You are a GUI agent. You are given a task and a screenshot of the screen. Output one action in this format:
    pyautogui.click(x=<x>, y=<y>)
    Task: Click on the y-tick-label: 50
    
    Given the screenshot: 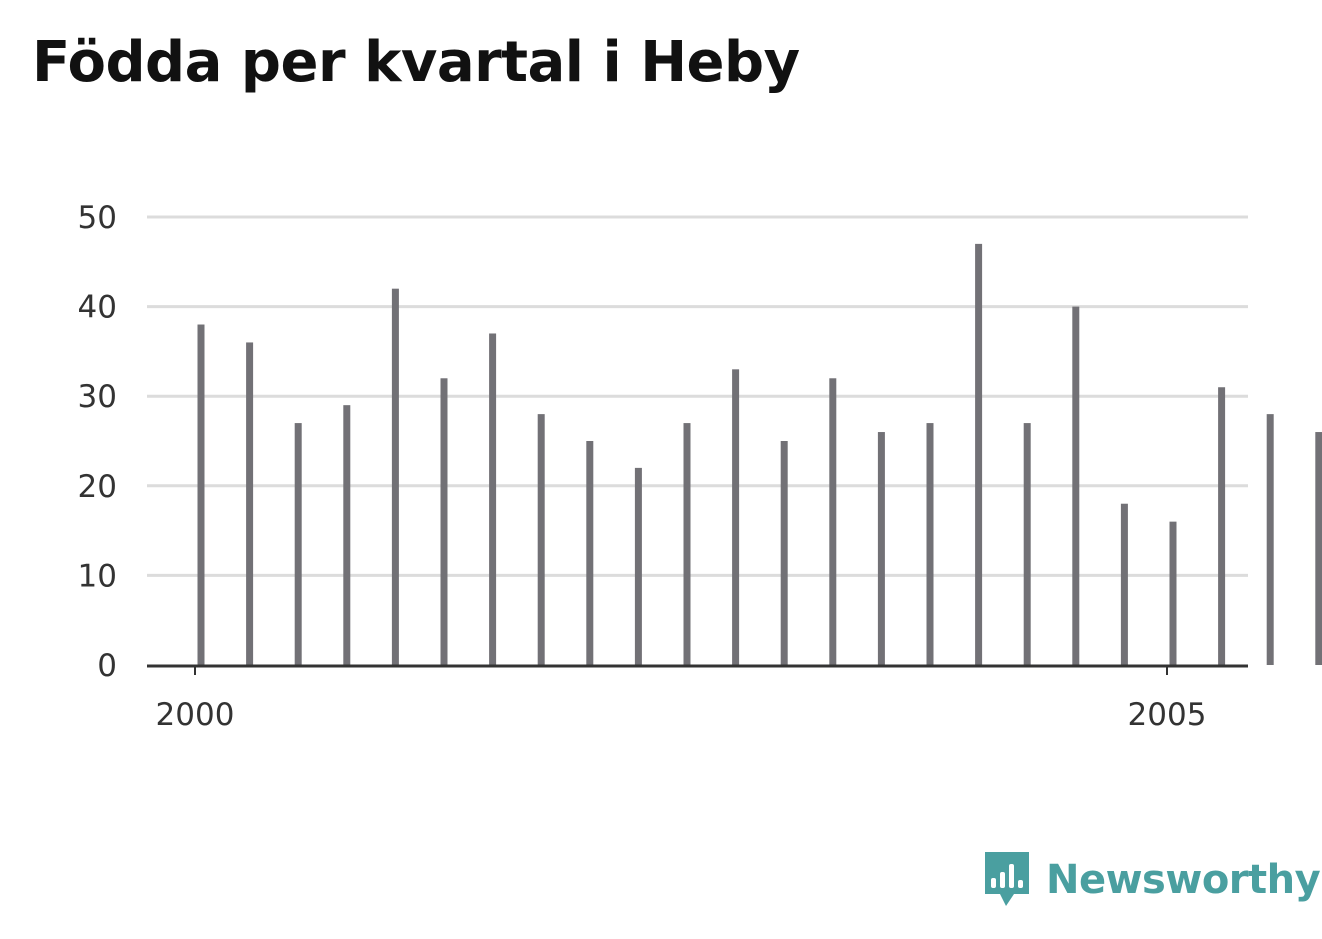 What is the action you would take?
    pyautogui.click(x=97, y=218)
    